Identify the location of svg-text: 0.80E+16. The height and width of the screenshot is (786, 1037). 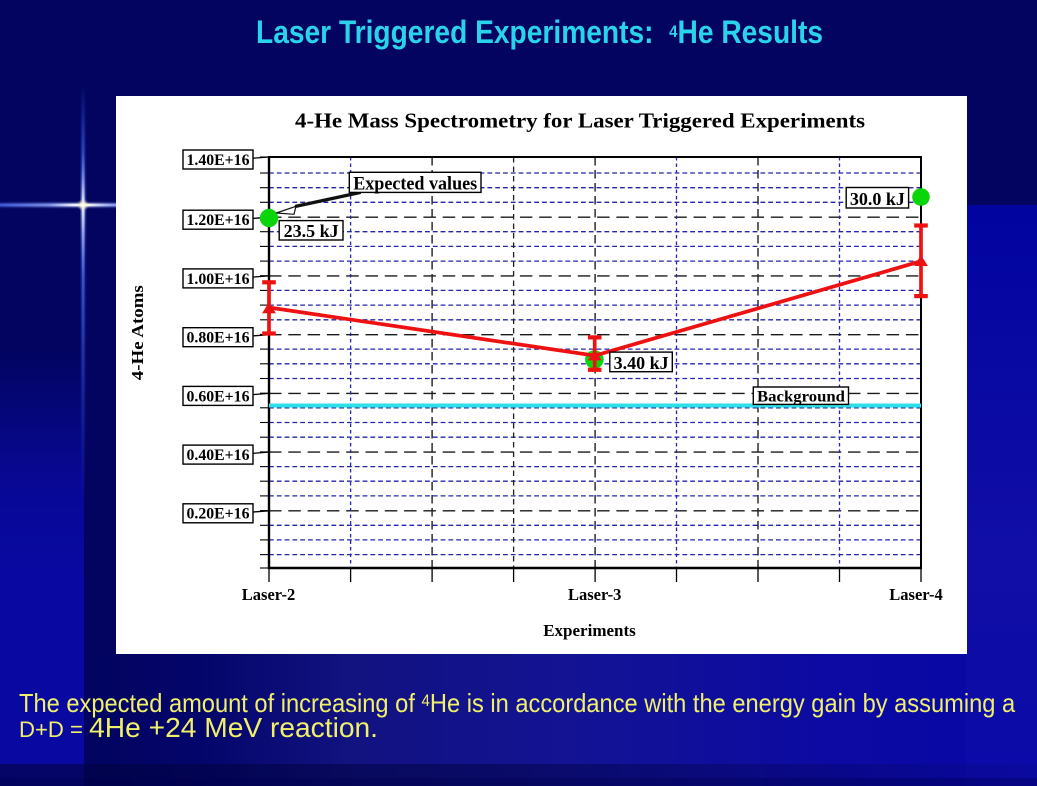
(218, 338).